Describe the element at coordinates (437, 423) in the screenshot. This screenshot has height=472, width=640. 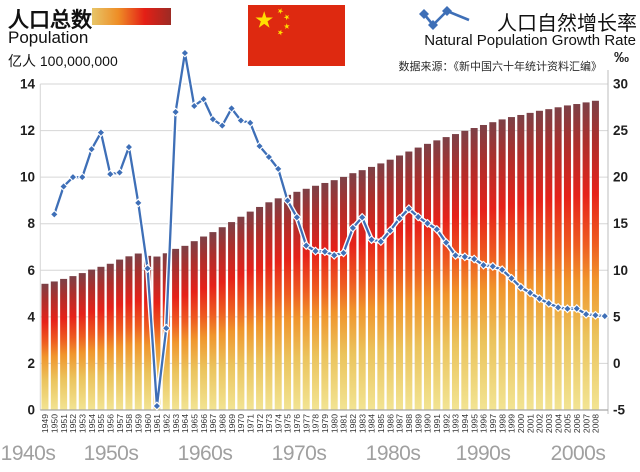
I see `year-tick-label: 1991` at that location.